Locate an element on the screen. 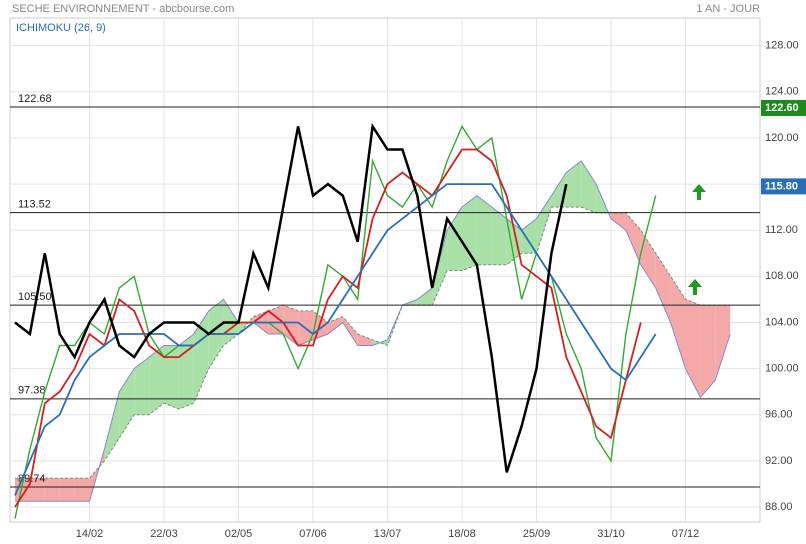 The height and width of the screenshot is (544, 806). y-tick-label: 100.00 is located at coordinates (782, 369).